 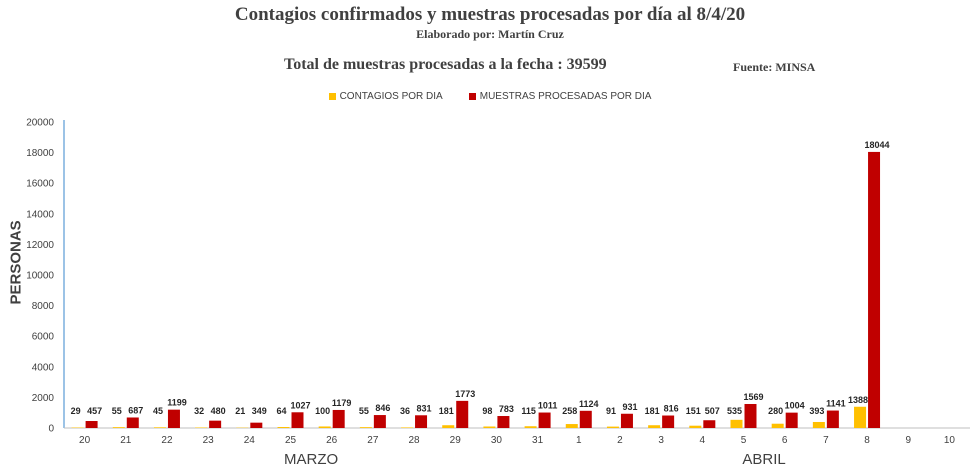 What do you see at coordinates (281, 411) in the screenshot?
I see `data-label-contagios: 64` at bounding box center [281, 411].